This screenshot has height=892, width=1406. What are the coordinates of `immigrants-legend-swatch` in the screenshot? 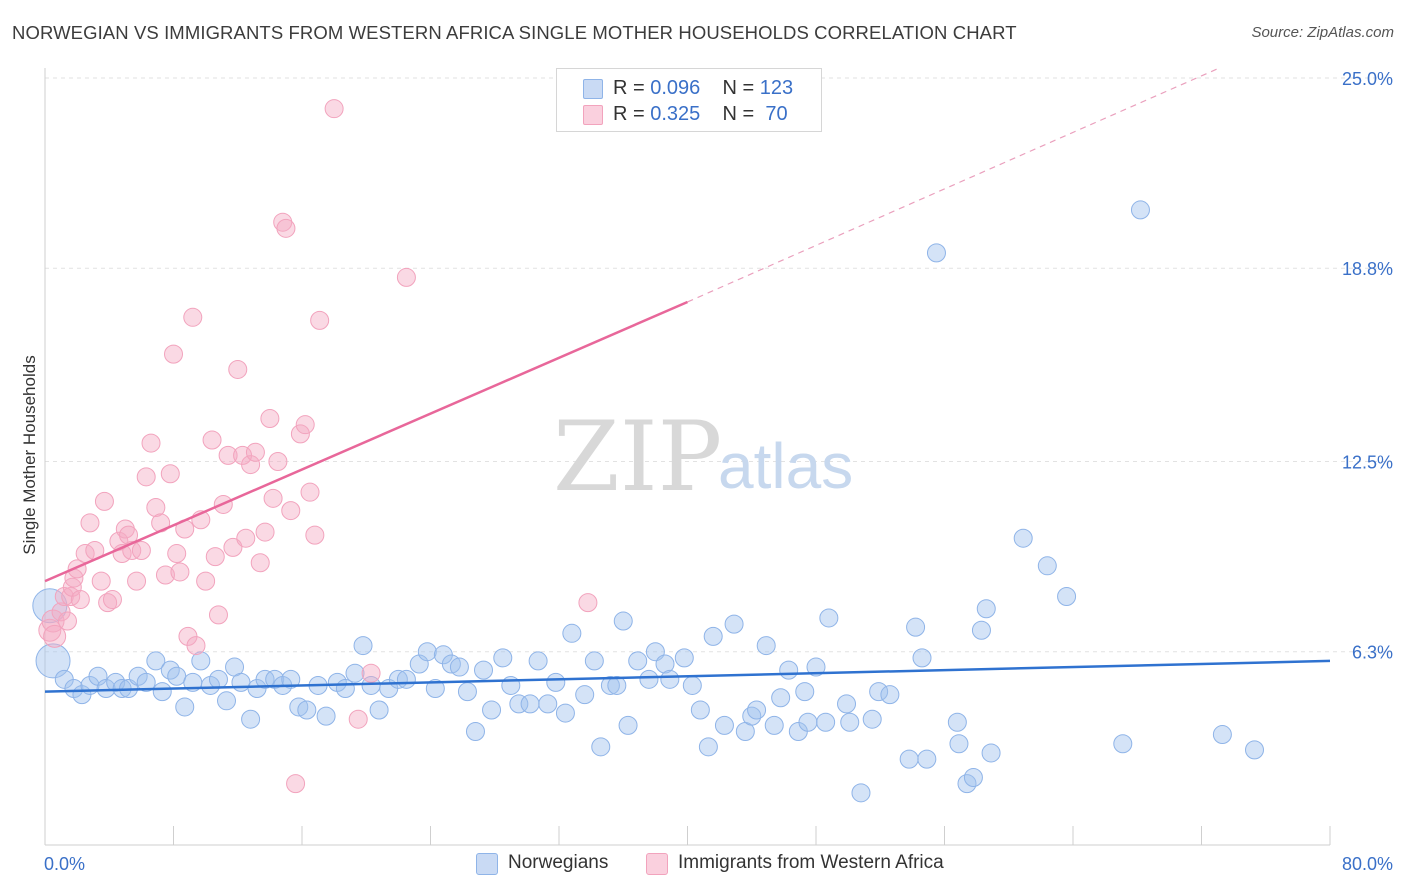 It's located at (657, 864).